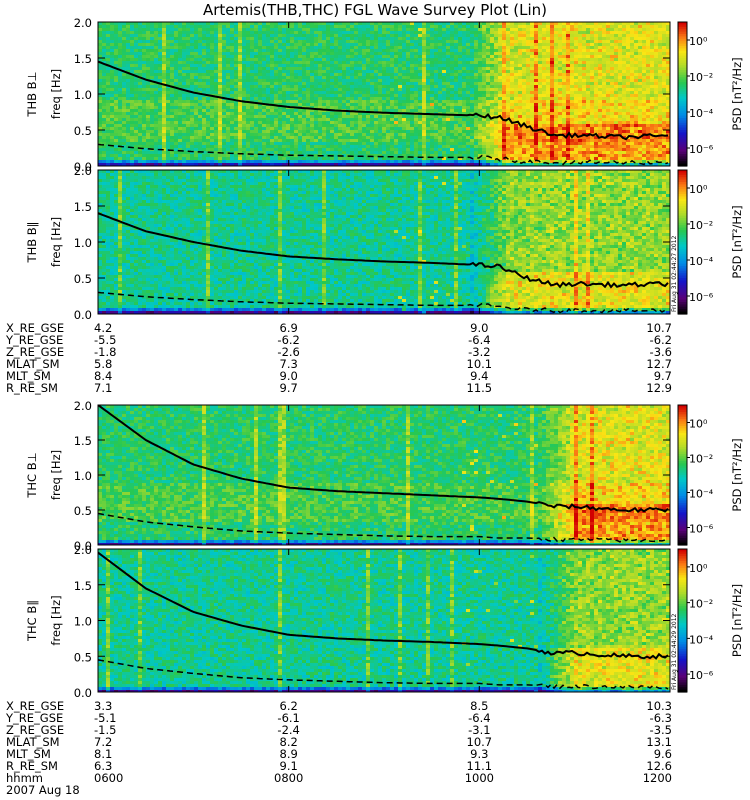  Describe the element at coordinates (375, 730) in the screenshot. I see `ephemeris-row: Z_RE_GSE -1.5 -2.4 -3.1 -3.5` at that location.